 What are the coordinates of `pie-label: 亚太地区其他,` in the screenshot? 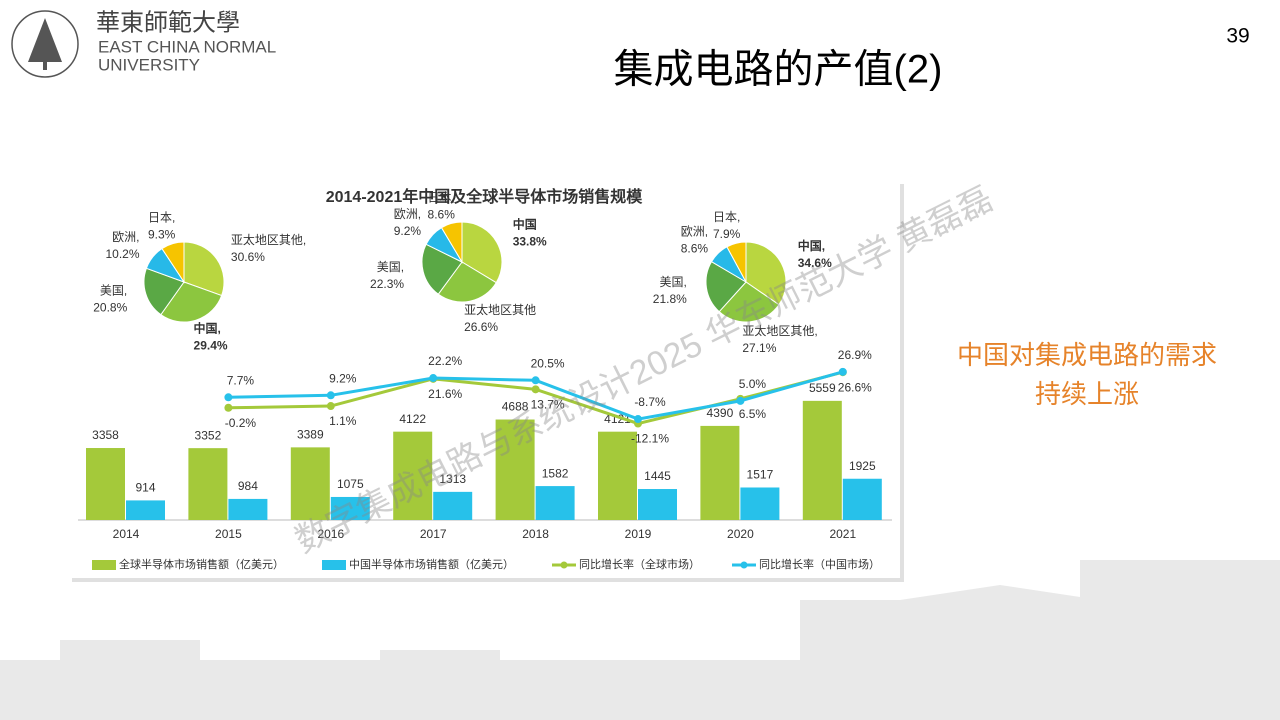 It's located at (779, 330).